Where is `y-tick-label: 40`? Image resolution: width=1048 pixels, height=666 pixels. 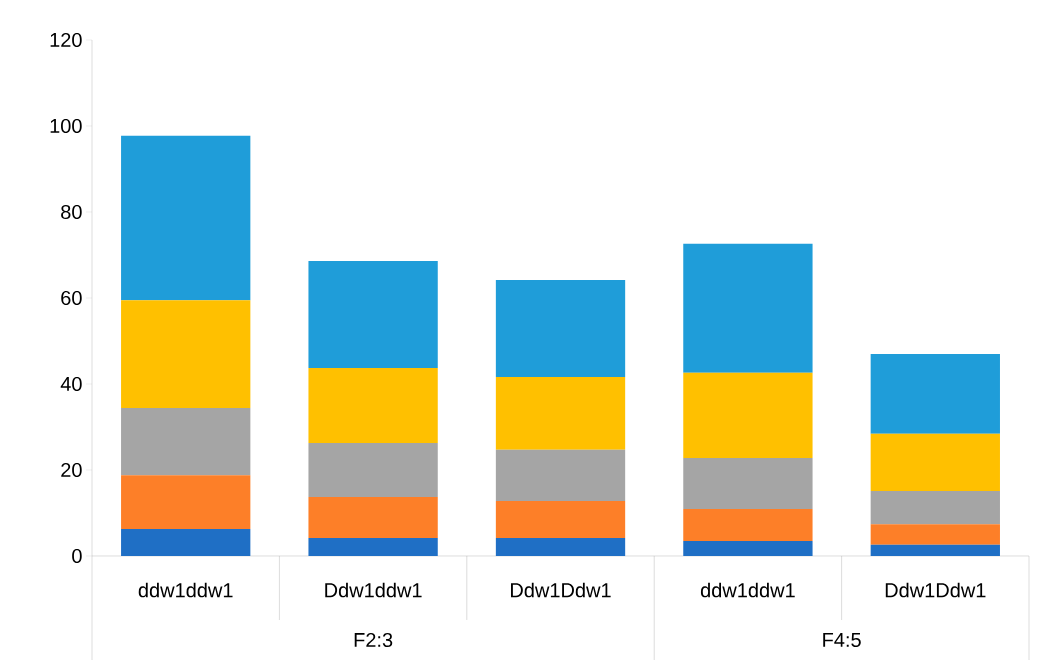
y-tick-label: 40 is located at coordinates (71, 384).